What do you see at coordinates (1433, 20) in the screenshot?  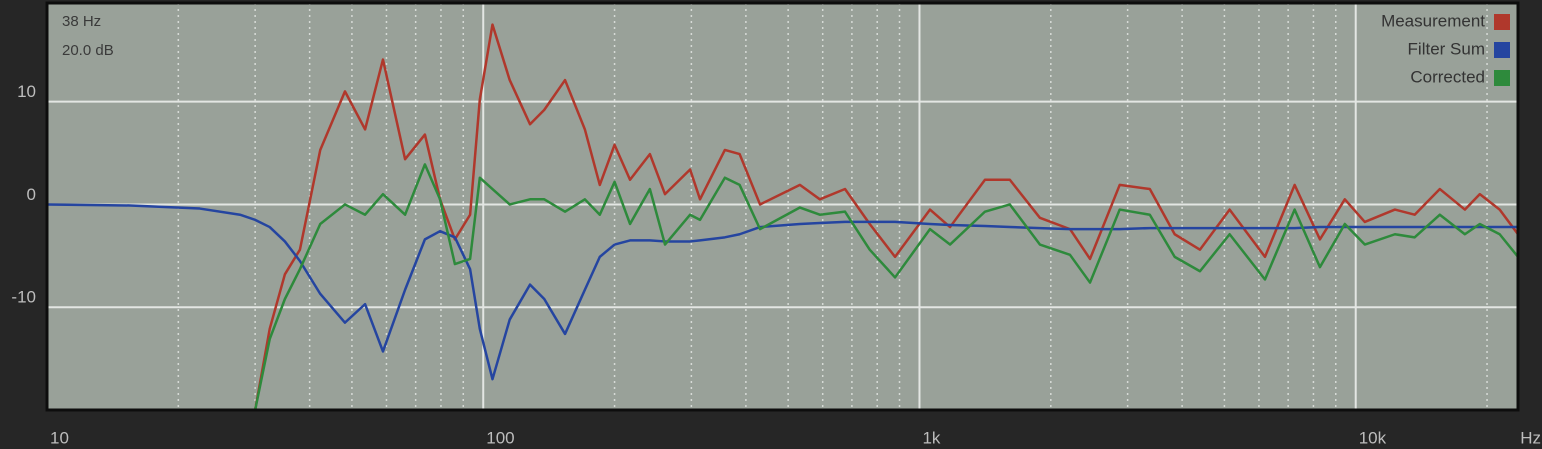 I see `legend-label: Measurement` at bounding box center [1433, 20].